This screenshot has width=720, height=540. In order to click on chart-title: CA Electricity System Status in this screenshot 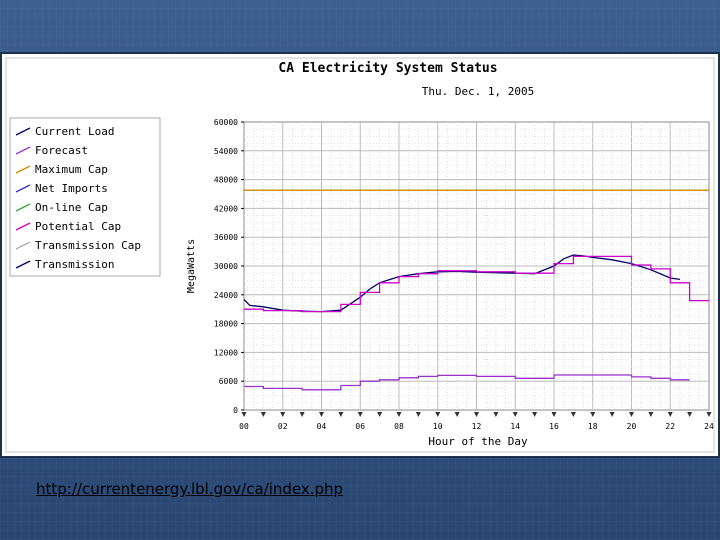, I will do `click(387, 68)`.